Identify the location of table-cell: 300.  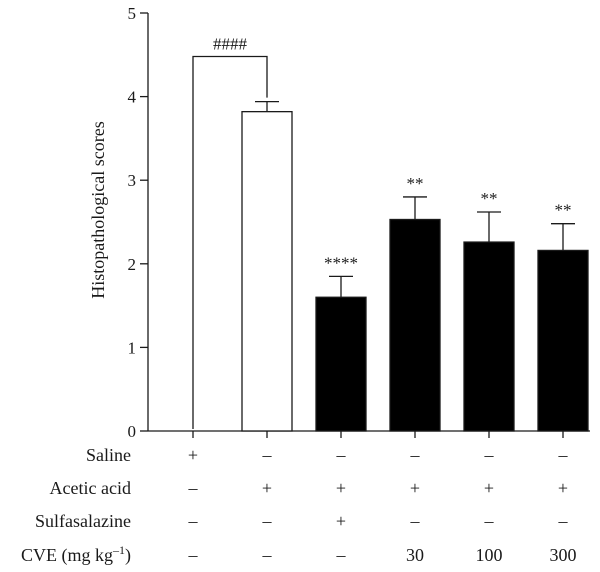
(563, 555).